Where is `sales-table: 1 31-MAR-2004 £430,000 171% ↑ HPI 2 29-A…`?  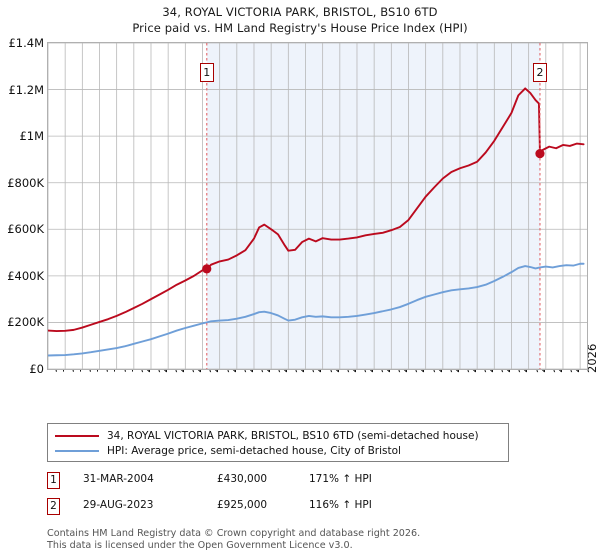
sales-table: 1 31-MAR-2004 £430,000 171% ↑ HPI 2 29-A… is located at coordinates (282, 497).